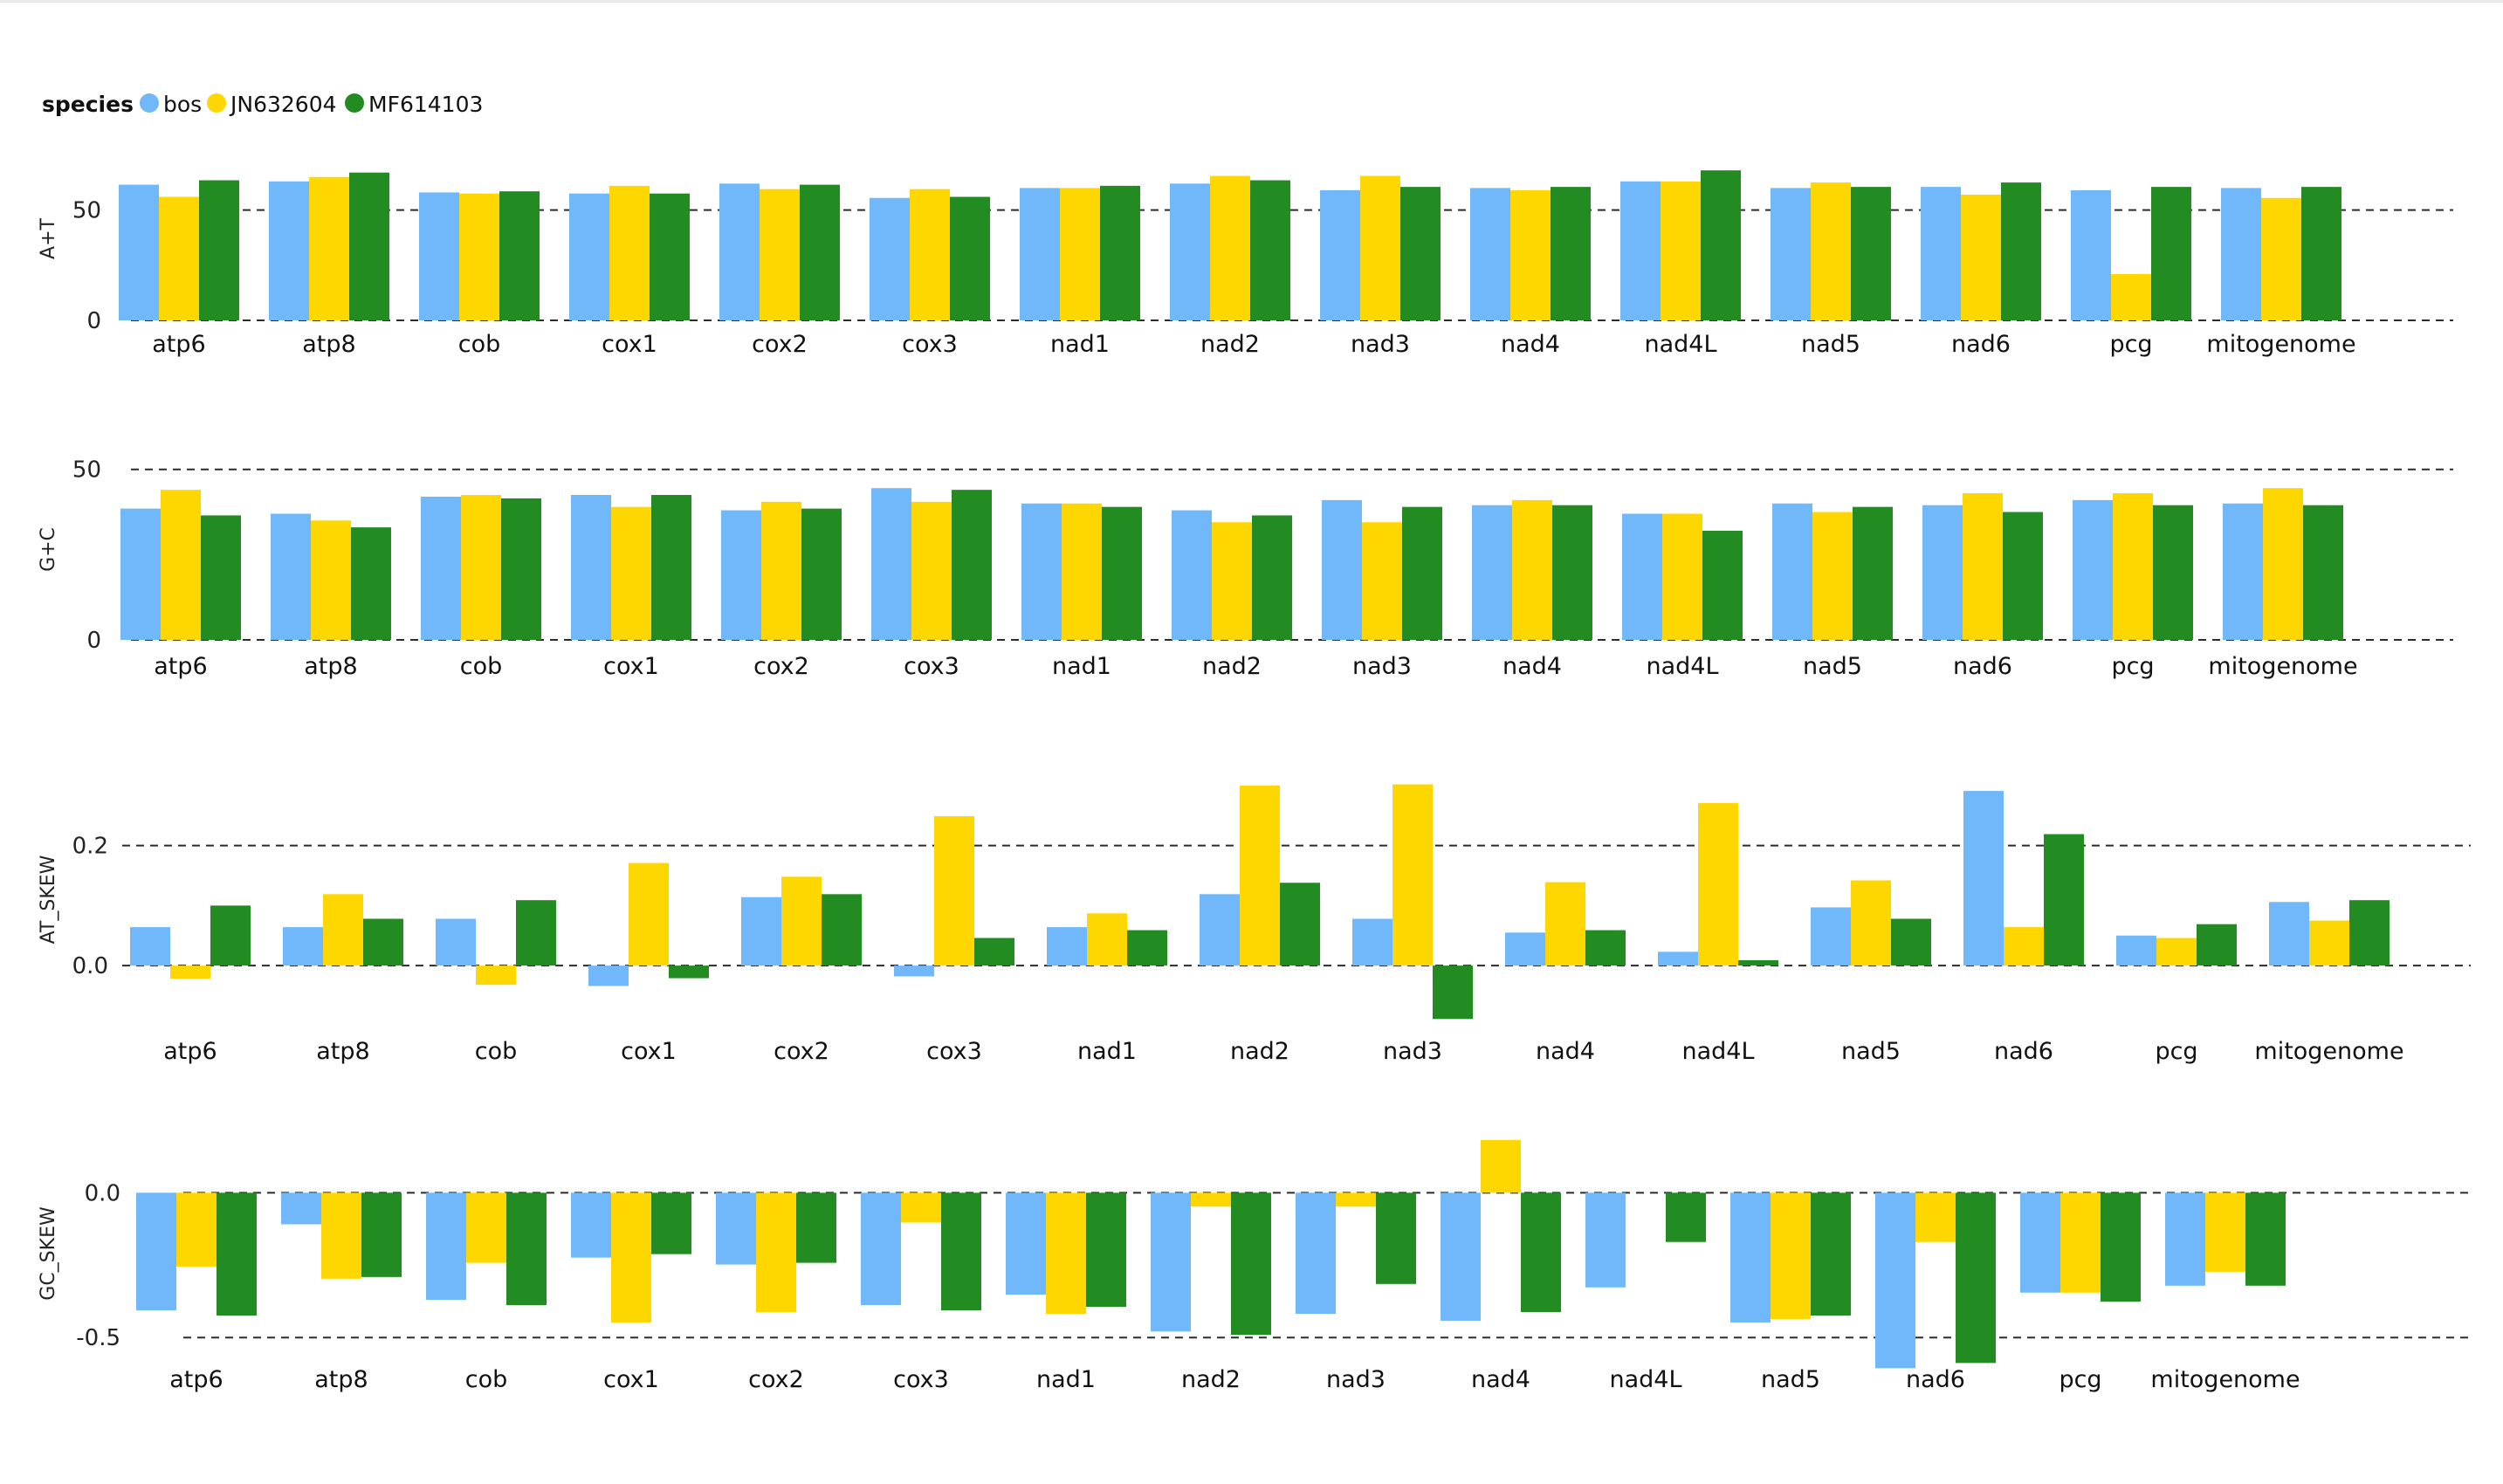 The width and height of the screenshot is (2503, 1484). Describe the element at coordinates (1791, 254) in the screenshot. I see `bar-bos-nad5` at that location.